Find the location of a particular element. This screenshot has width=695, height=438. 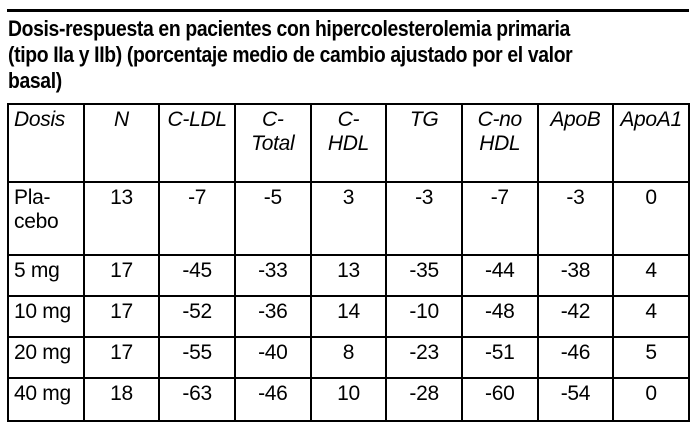

table-cell: -23 is located at coordinates (424, 357).